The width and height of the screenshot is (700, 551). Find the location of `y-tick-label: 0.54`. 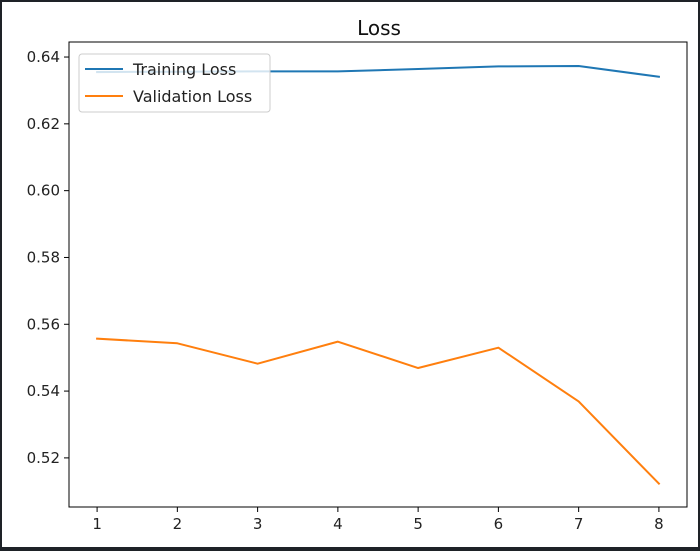

y-tick-label: 0.54 is located at coordinates (43, 391).